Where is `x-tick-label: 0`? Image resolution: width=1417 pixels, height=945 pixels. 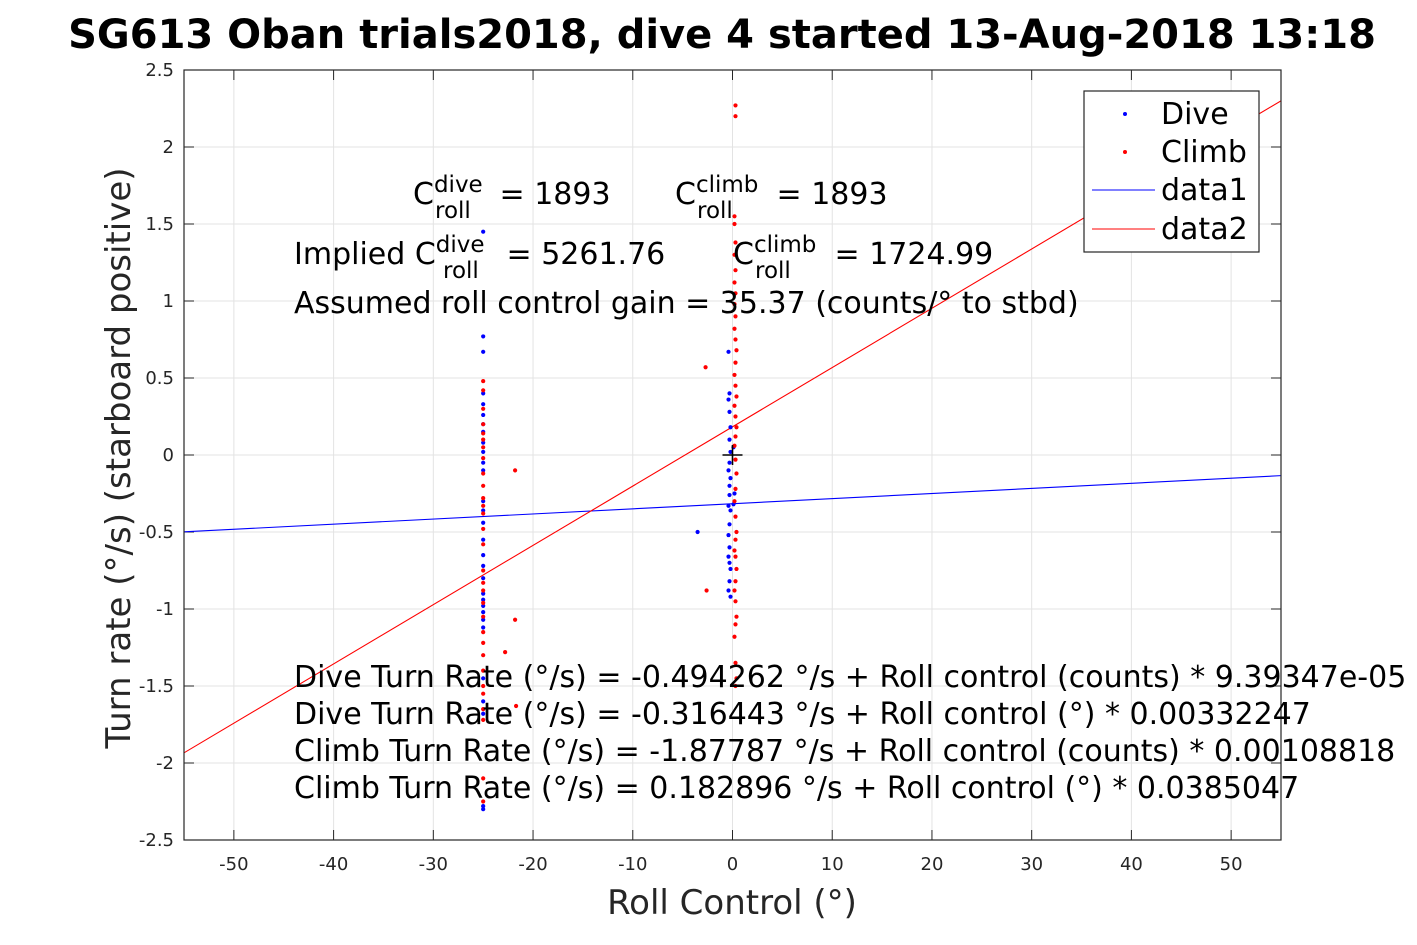
x-tick-label: 0 is located at coordinates (732, 864).